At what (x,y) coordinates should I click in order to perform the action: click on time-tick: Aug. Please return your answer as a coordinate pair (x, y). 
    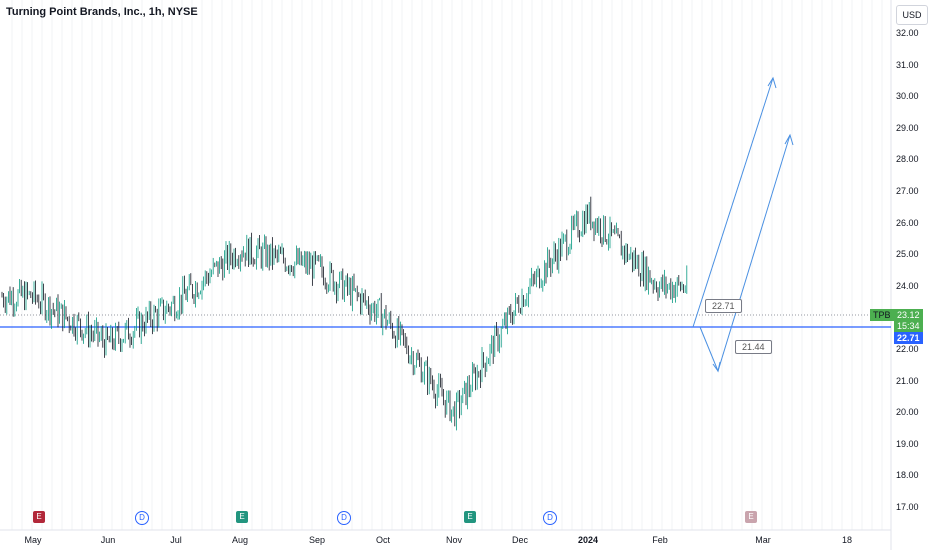
    Looking at the image, I should click on (240, 540).